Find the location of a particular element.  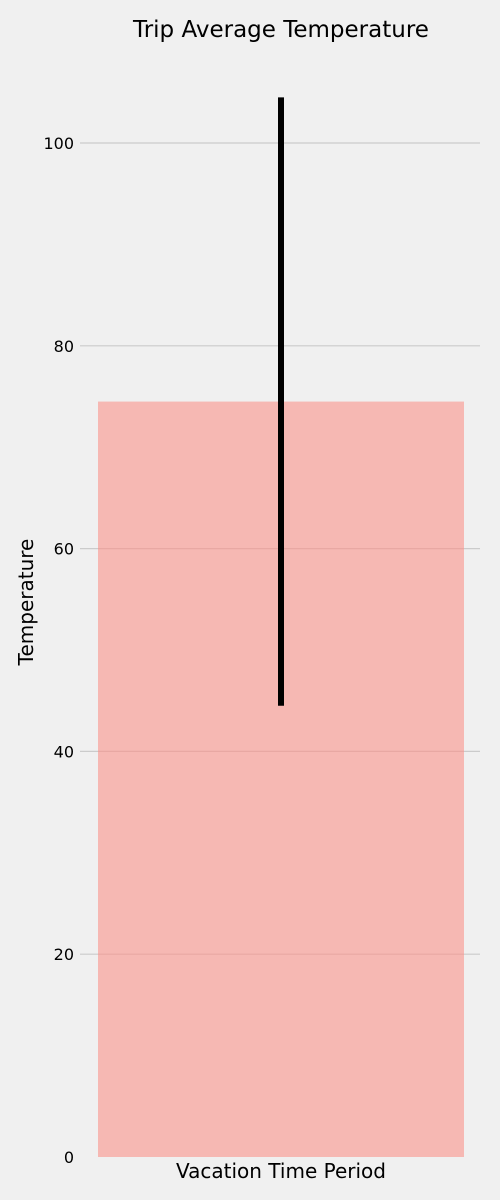

y-tick-label-20: 20 is located at coordinates (64, 954).